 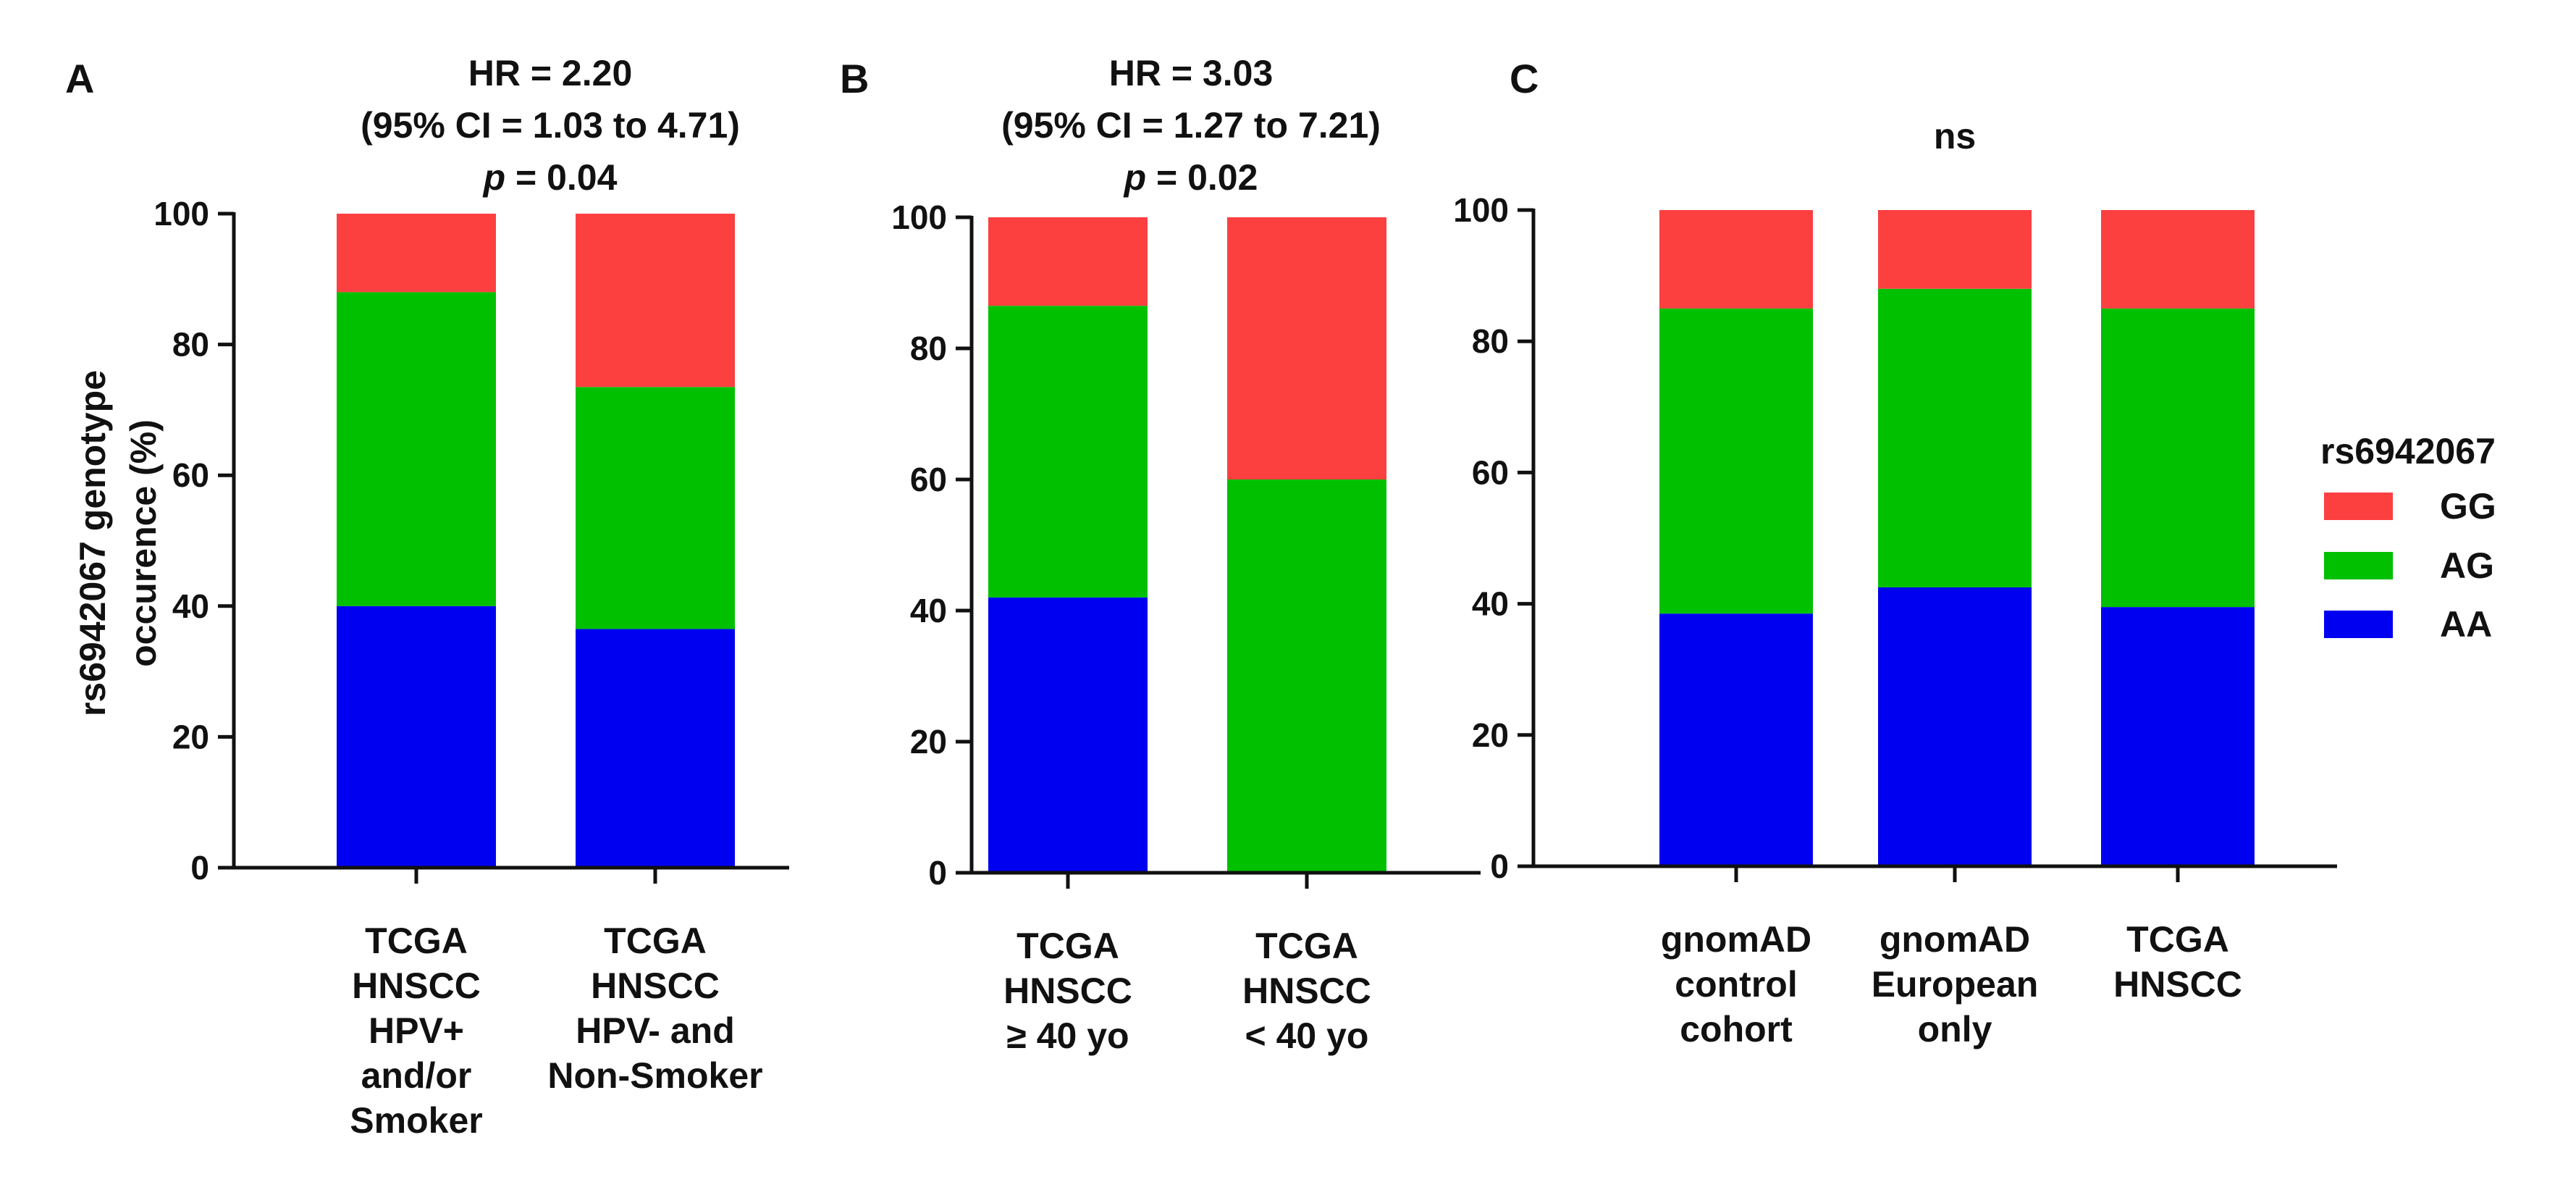 What do you see at coordinates (928, 348) in the screenshot?
I see `y-tick-label-b-80: 80` at bounding box center [928, 348].